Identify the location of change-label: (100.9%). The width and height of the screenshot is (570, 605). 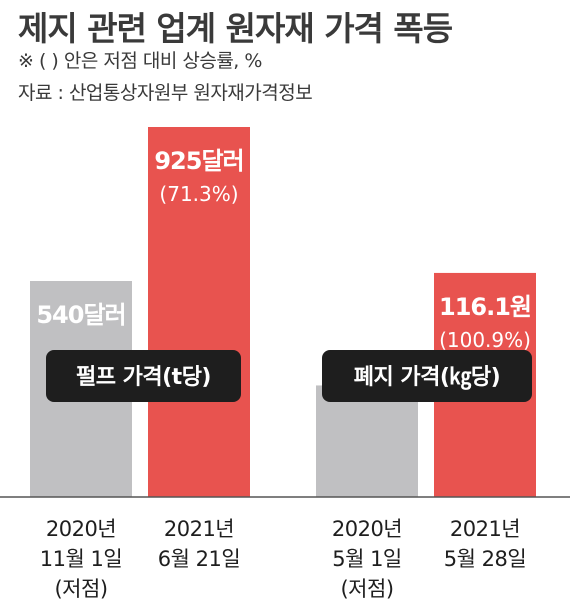
(485, 340).